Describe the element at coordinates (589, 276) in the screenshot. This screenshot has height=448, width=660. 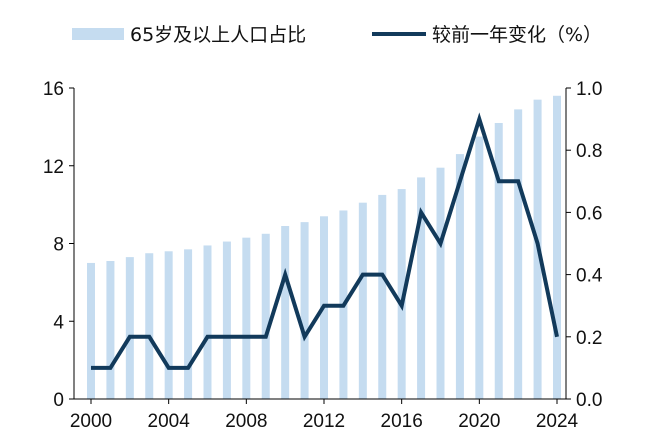
I see `right-tick-label-0.4: 0.4` at that location.